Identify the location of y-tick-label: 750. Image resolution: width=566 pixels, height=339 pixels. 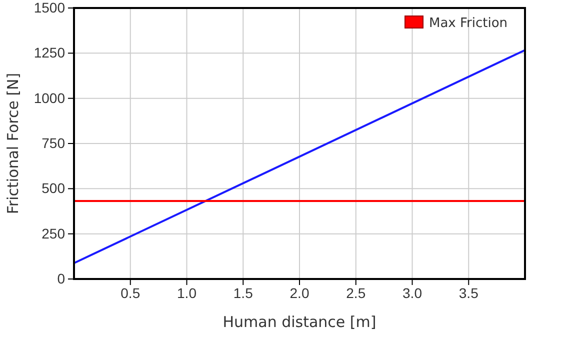
(54, 142).